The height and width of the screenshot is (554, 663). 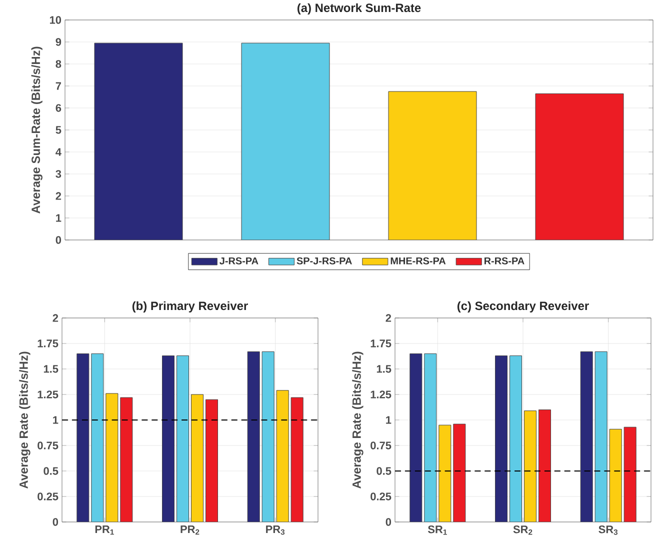 I want to click on x-tick-label: SR$_{2}$, so click(x=522, y=530).